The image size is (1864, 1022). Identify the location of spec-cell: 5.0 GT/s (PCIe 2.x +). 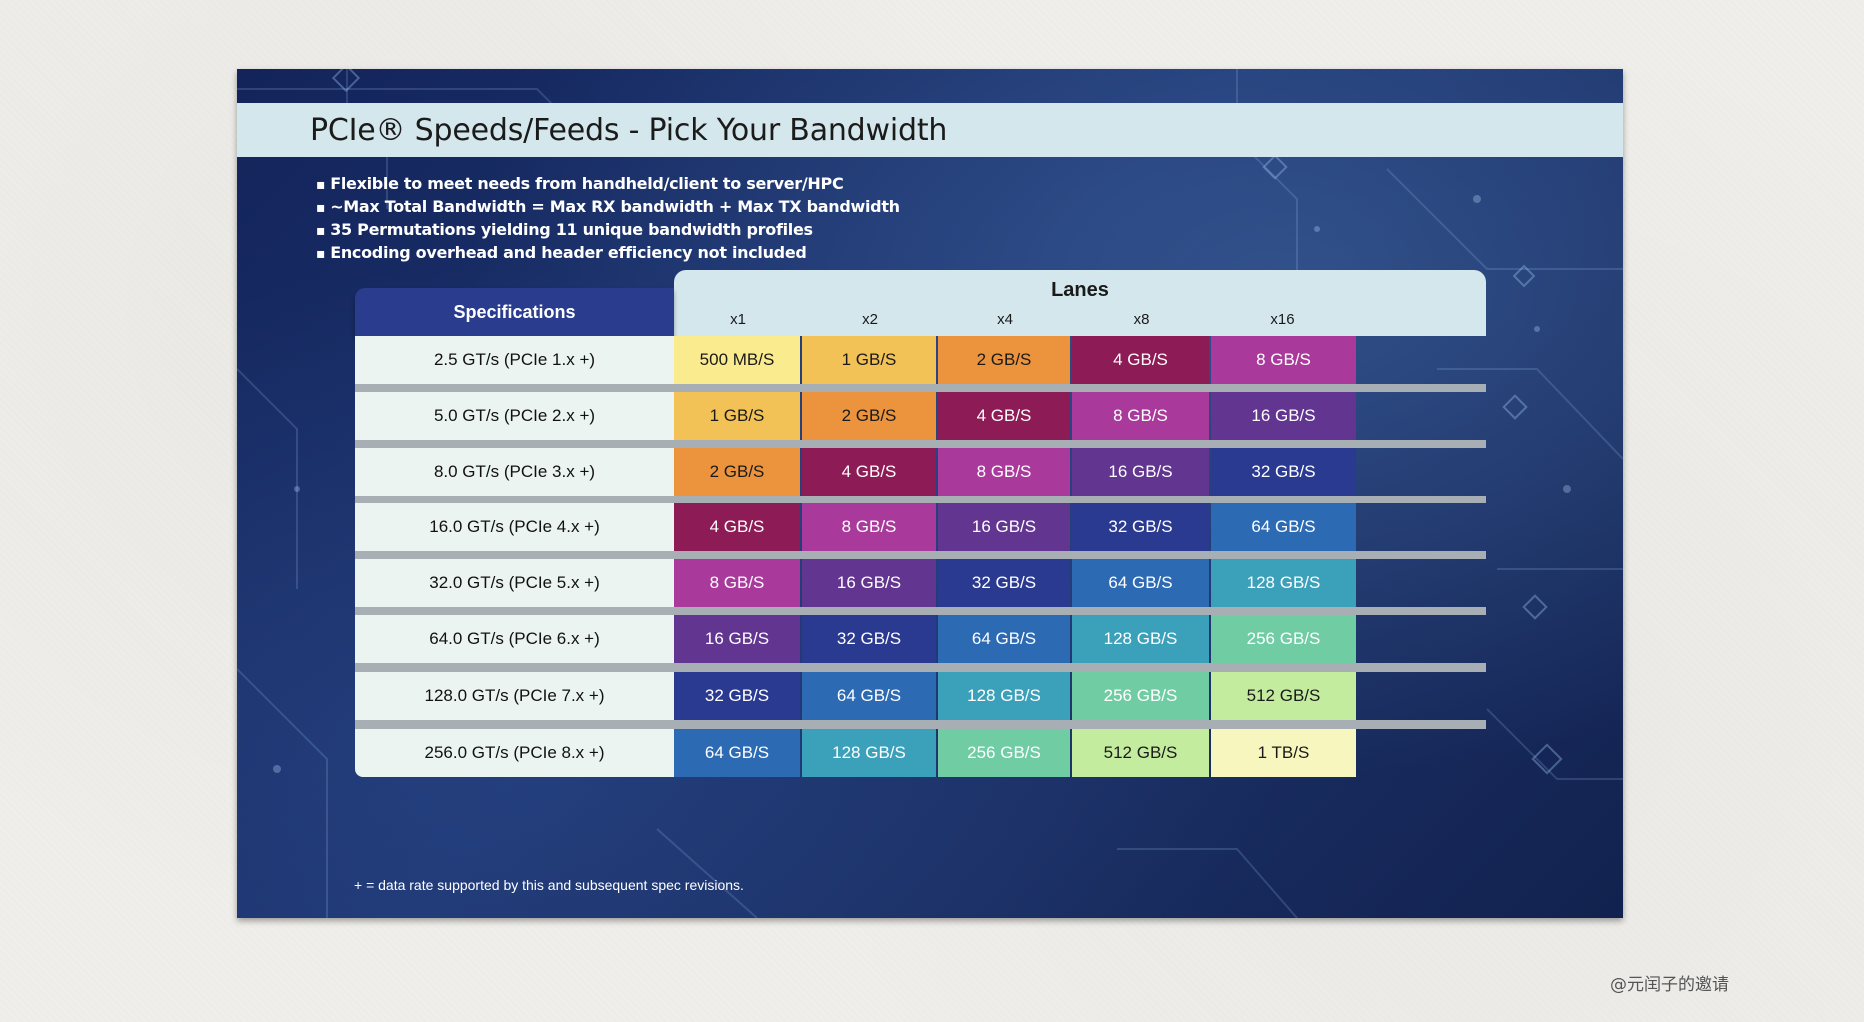
(514, 416).